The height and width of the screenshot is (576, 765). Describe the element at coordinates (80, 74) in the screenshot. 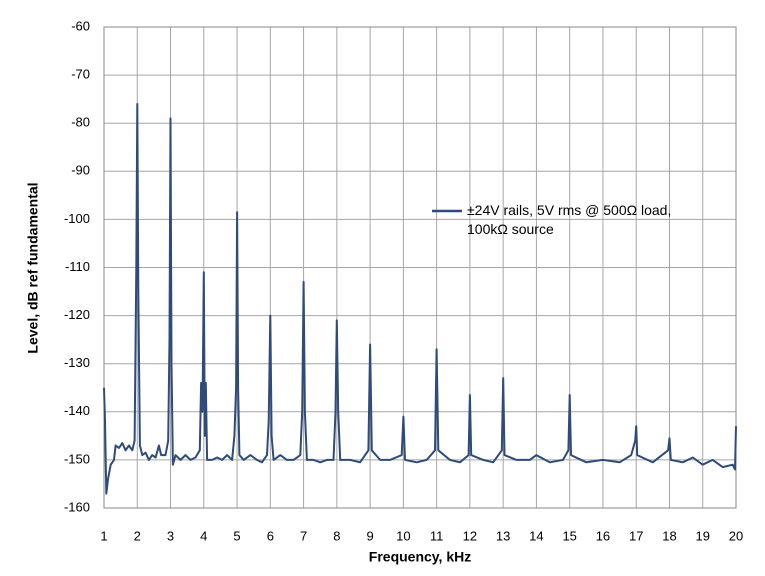

I see `y-tick-label: -70` at that location.